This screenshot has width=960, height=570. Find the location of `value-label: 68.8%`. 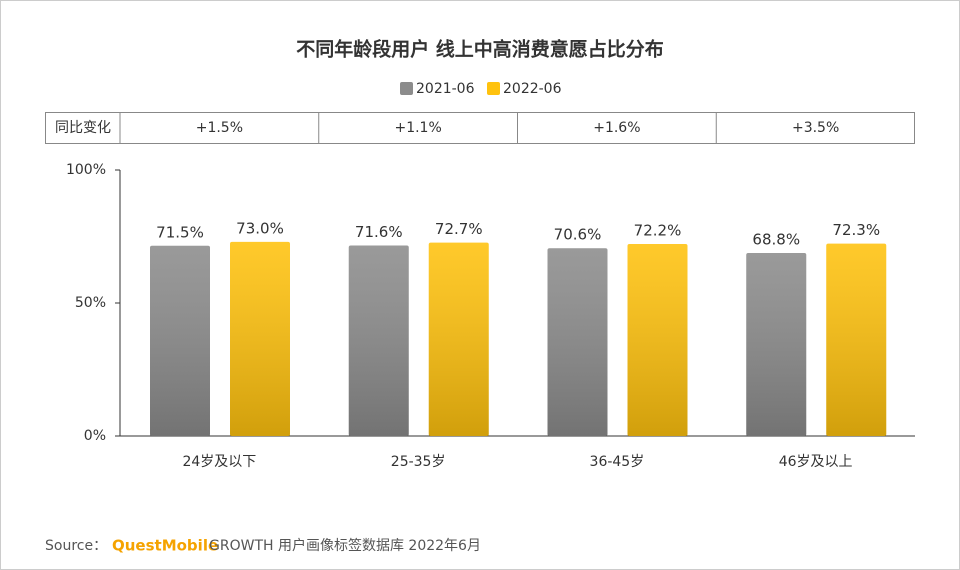

value-label: 68.8% is located at coordinates (776, 239).